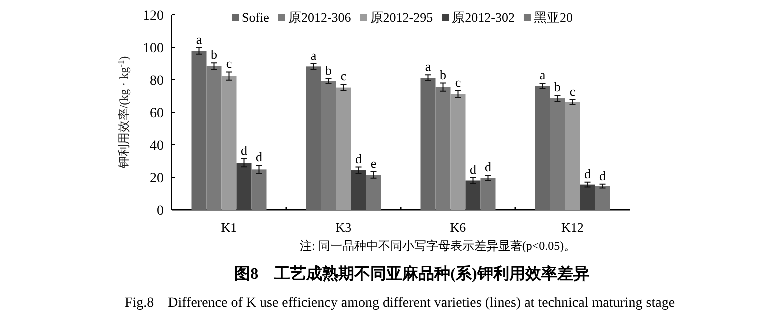 Image resolution: width=768 pixels, height=331 pixels. Describe the element at coordinates (229, 227) in the screenshot. I see `x-tick-label: K1` at that location.